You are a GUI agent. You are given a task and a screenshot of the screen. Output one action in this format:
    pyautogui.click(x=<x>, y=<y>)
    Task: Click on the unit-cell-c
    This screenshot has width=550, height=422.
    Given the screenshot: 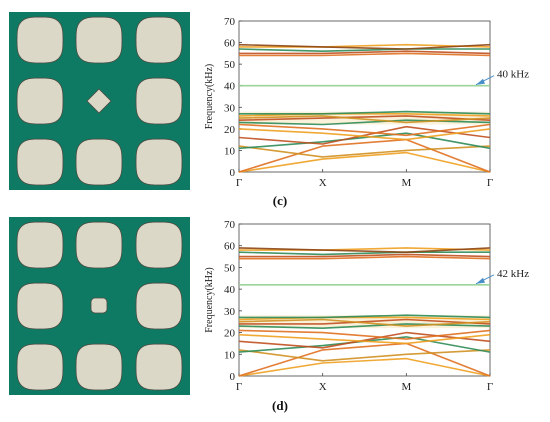 What is the action you would take?
    pyautogui.click(x=99, y=101)
    